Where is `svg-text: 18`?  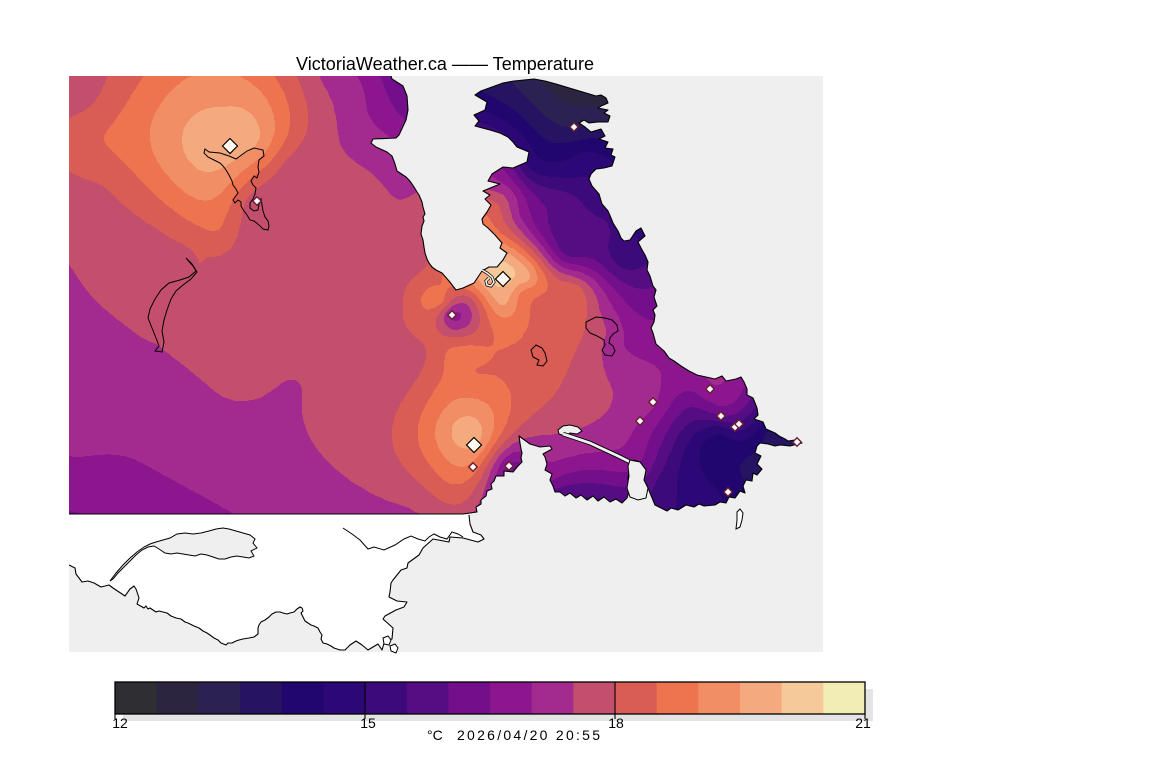 svg-text: 18 is located at coordinates (616, 723).